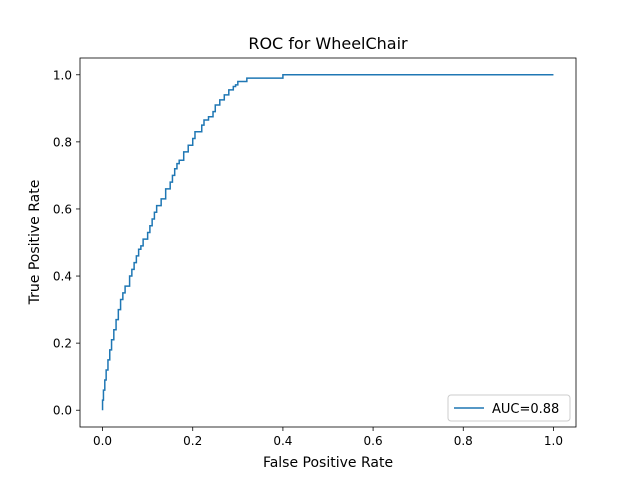 This screenshot has width=640, height=480. What do you see at coordinates (328, 43) in the screenshot?
I see `chart-title: ROC for WheelChair` at bounding box center [328, 43].